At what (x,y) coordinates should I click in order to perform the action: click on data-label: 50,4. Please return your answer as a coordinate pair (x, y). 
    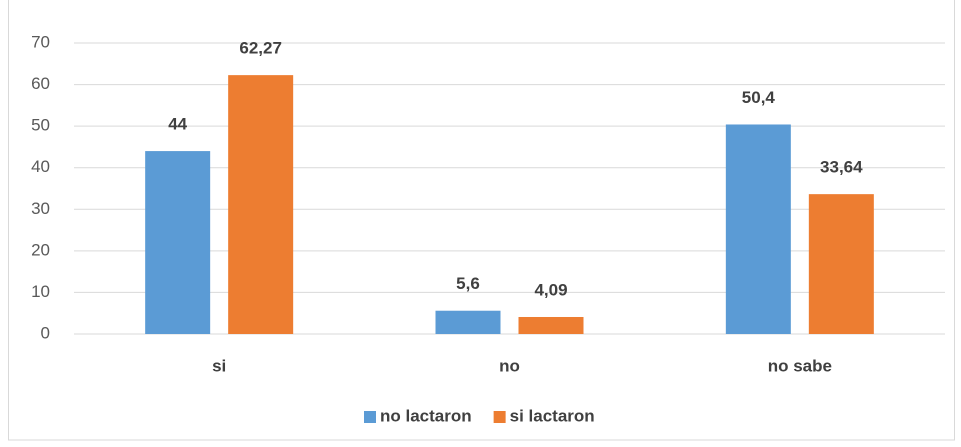
    Looking at the image, I should click on (759, 97).